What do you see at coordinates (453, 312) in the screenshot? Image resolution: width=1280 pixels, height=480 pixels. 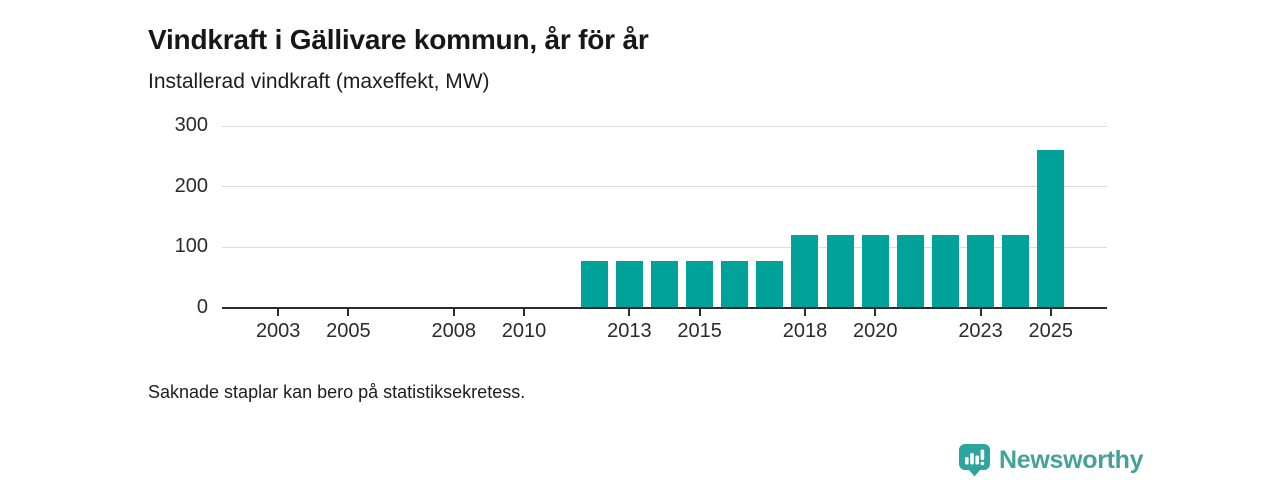 I see `x-tick-2008` at bounding box center [453, 312].